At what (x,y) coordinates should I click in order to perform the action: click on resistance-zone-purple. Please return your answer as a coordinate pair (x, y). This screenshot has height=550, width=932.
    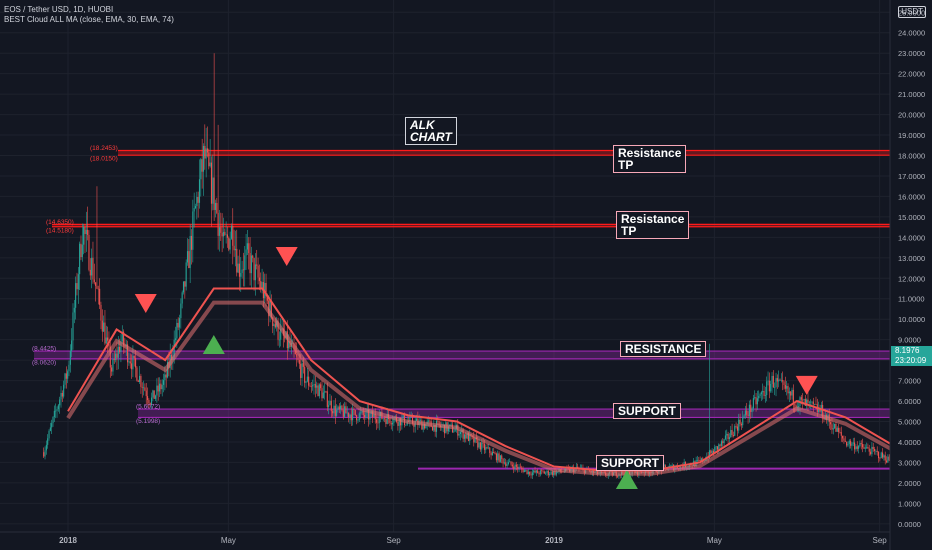
    Looking at the image, I should click on (462, 355).